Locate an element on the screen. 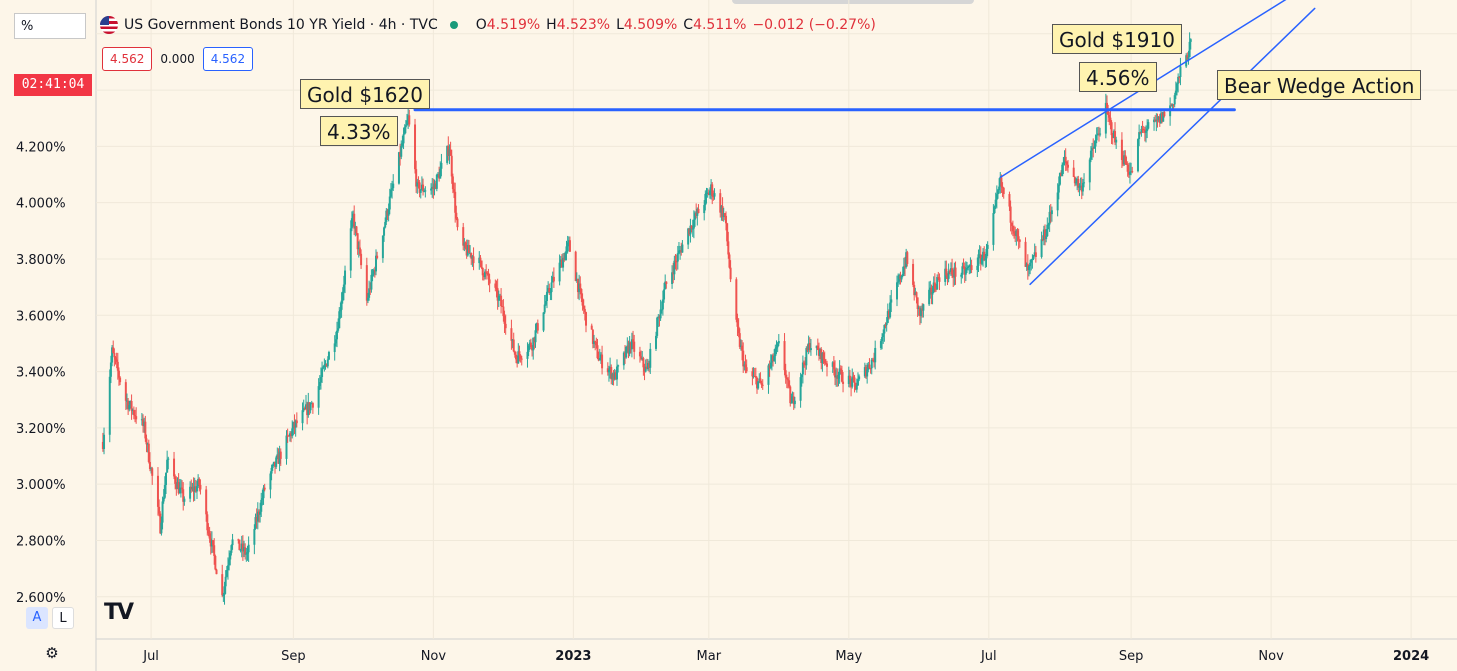 Image resolution: width=1457 pixels, height=671 pixels. top-drag-handle is located at coordinates (853, 2).